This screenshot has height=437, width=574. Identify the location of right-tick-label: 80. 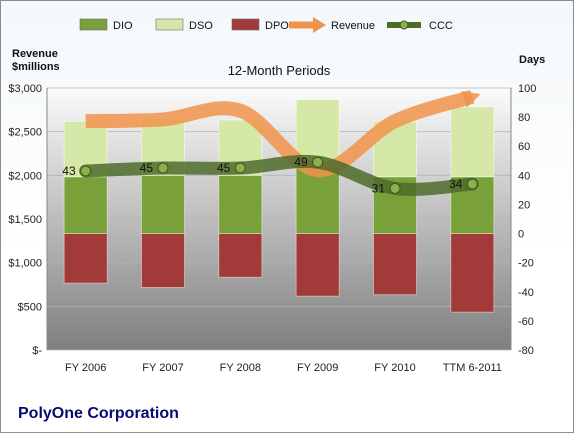
(524, 118).